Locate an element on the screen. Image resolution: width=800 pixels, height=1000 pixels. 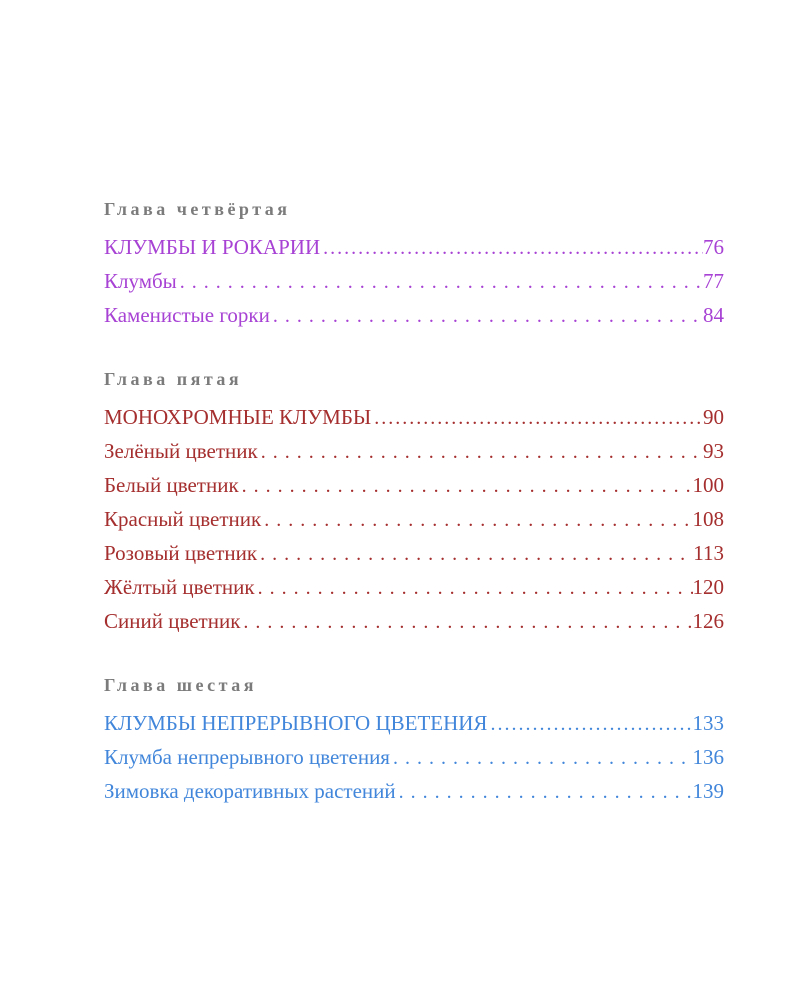
toc-entry-page-number: 90 is located at coordinates (713, 417).